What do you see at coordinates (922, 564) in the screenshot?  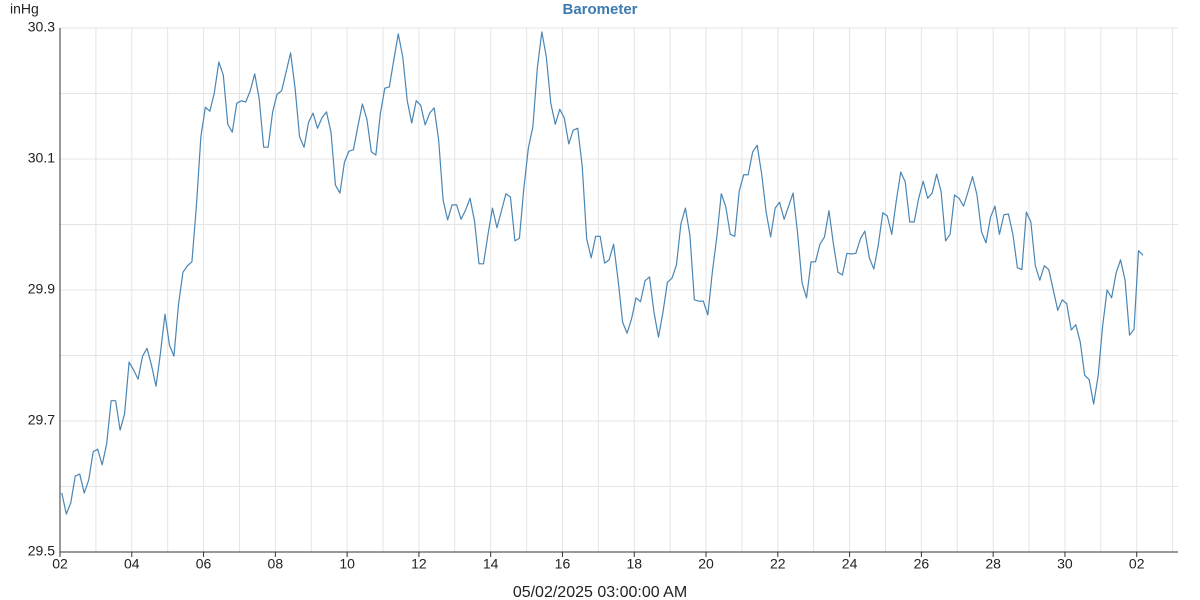 I see `x-tick-label: 26` at bounding box center [922, 564].